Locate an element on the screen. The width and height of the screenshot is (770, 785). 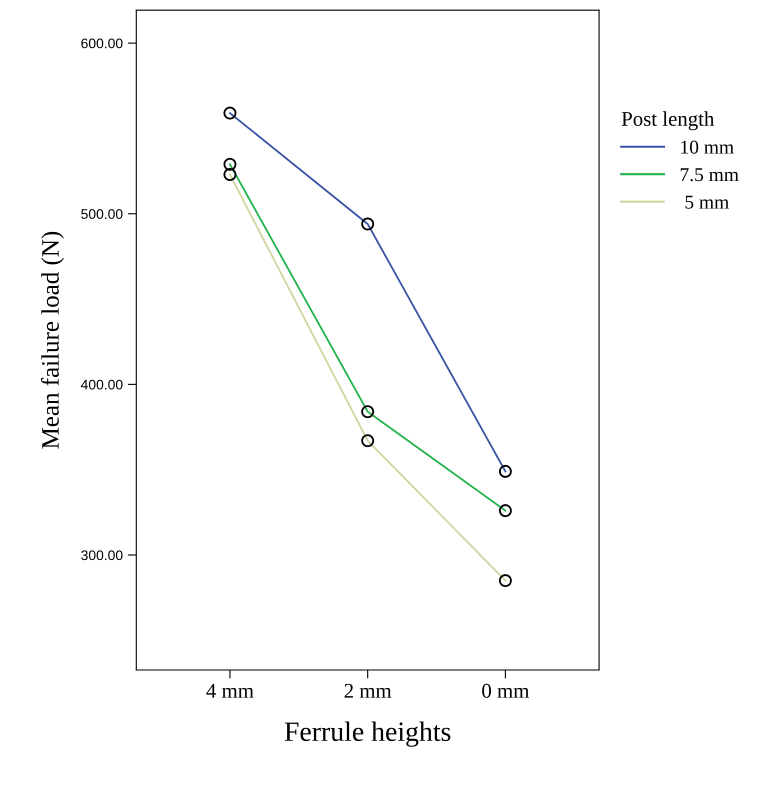
y-tick-label: 600.00 is located at coordinates (102, 43).